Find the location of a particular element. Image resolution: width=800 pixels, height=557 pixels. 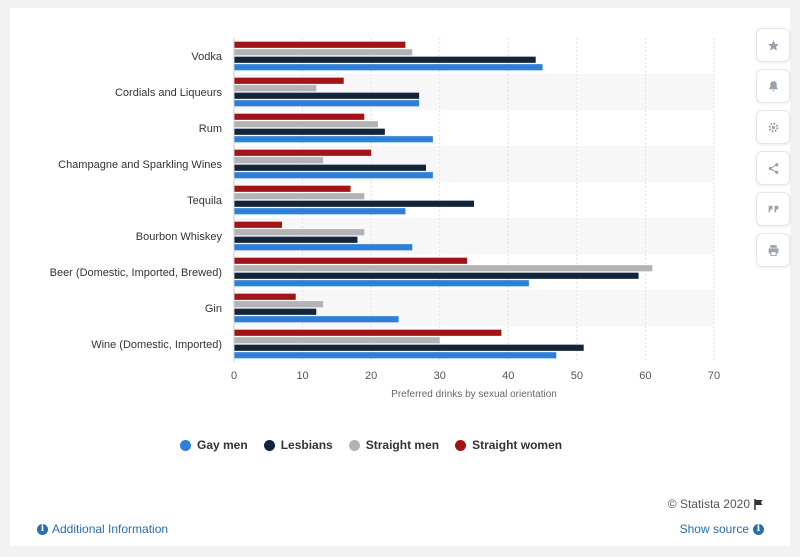

category-label: Beer (Domestic, Imported, Brewed) is located at coordinates (136, 273).